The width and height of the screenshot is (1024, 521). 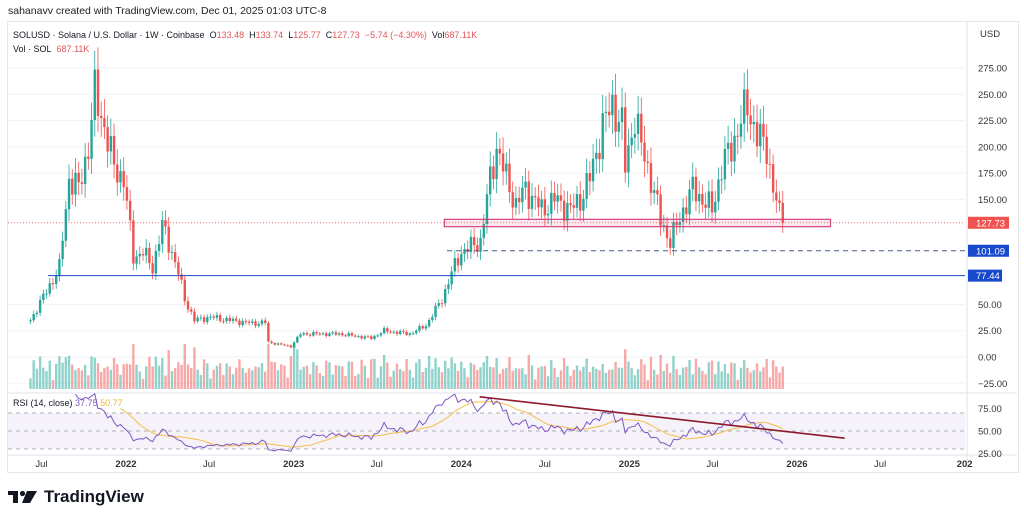 What do you see at coordinates (125, 464) in the screenshot?
I see `time-tick-label: 2022` at bounding box center [125, 464].